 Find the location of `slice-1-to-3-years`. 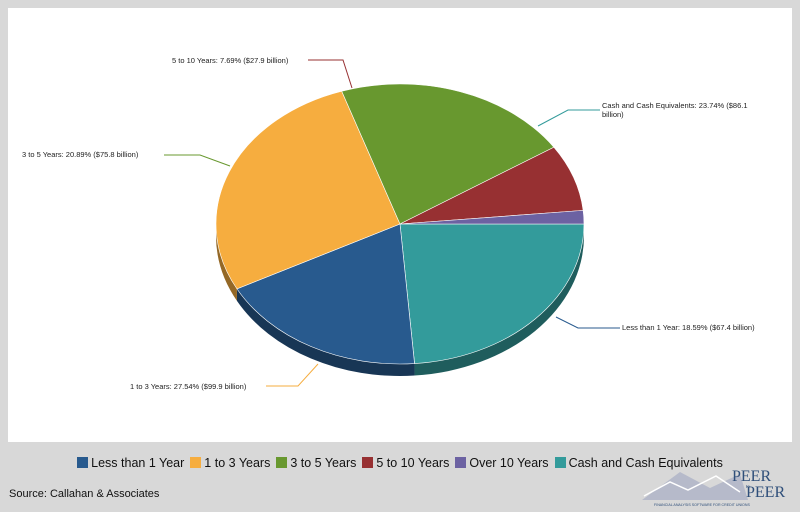

slice-1-to-3-years is located at coordinates (308, 190).